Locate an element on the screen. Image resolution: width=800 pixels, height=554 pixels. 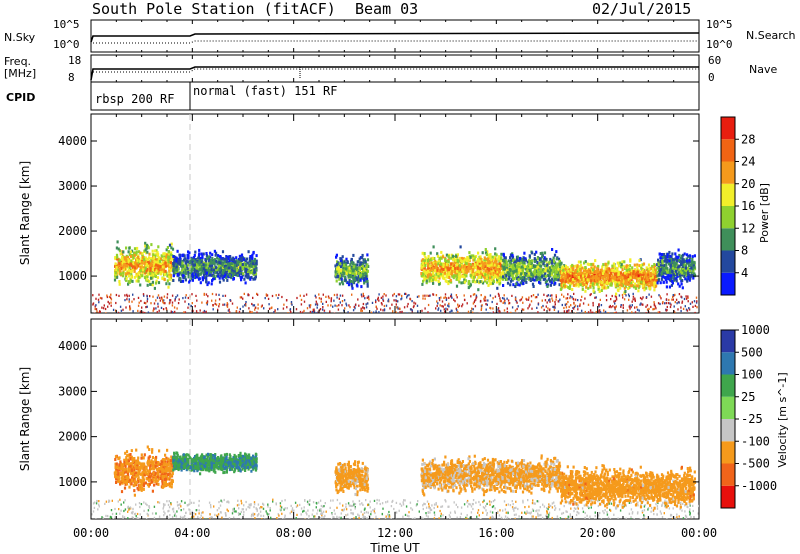
freq-trace is located at coordinates (394, 73).